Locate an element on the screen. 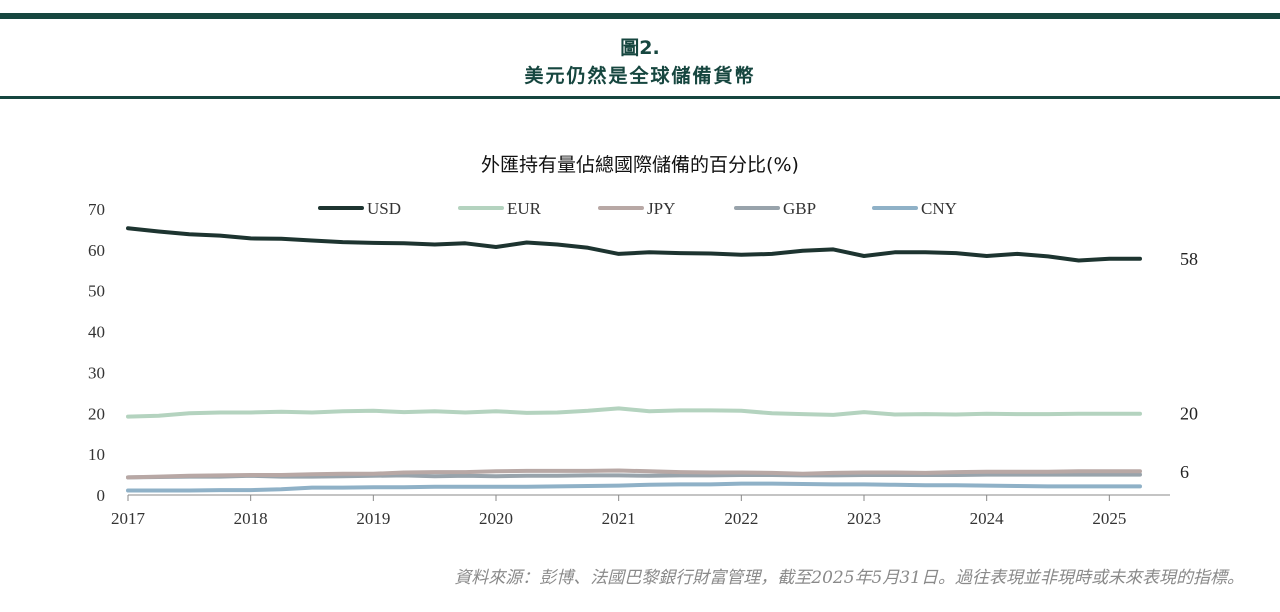  x-tick-label: 2018 is located at coordinates (251, 518).